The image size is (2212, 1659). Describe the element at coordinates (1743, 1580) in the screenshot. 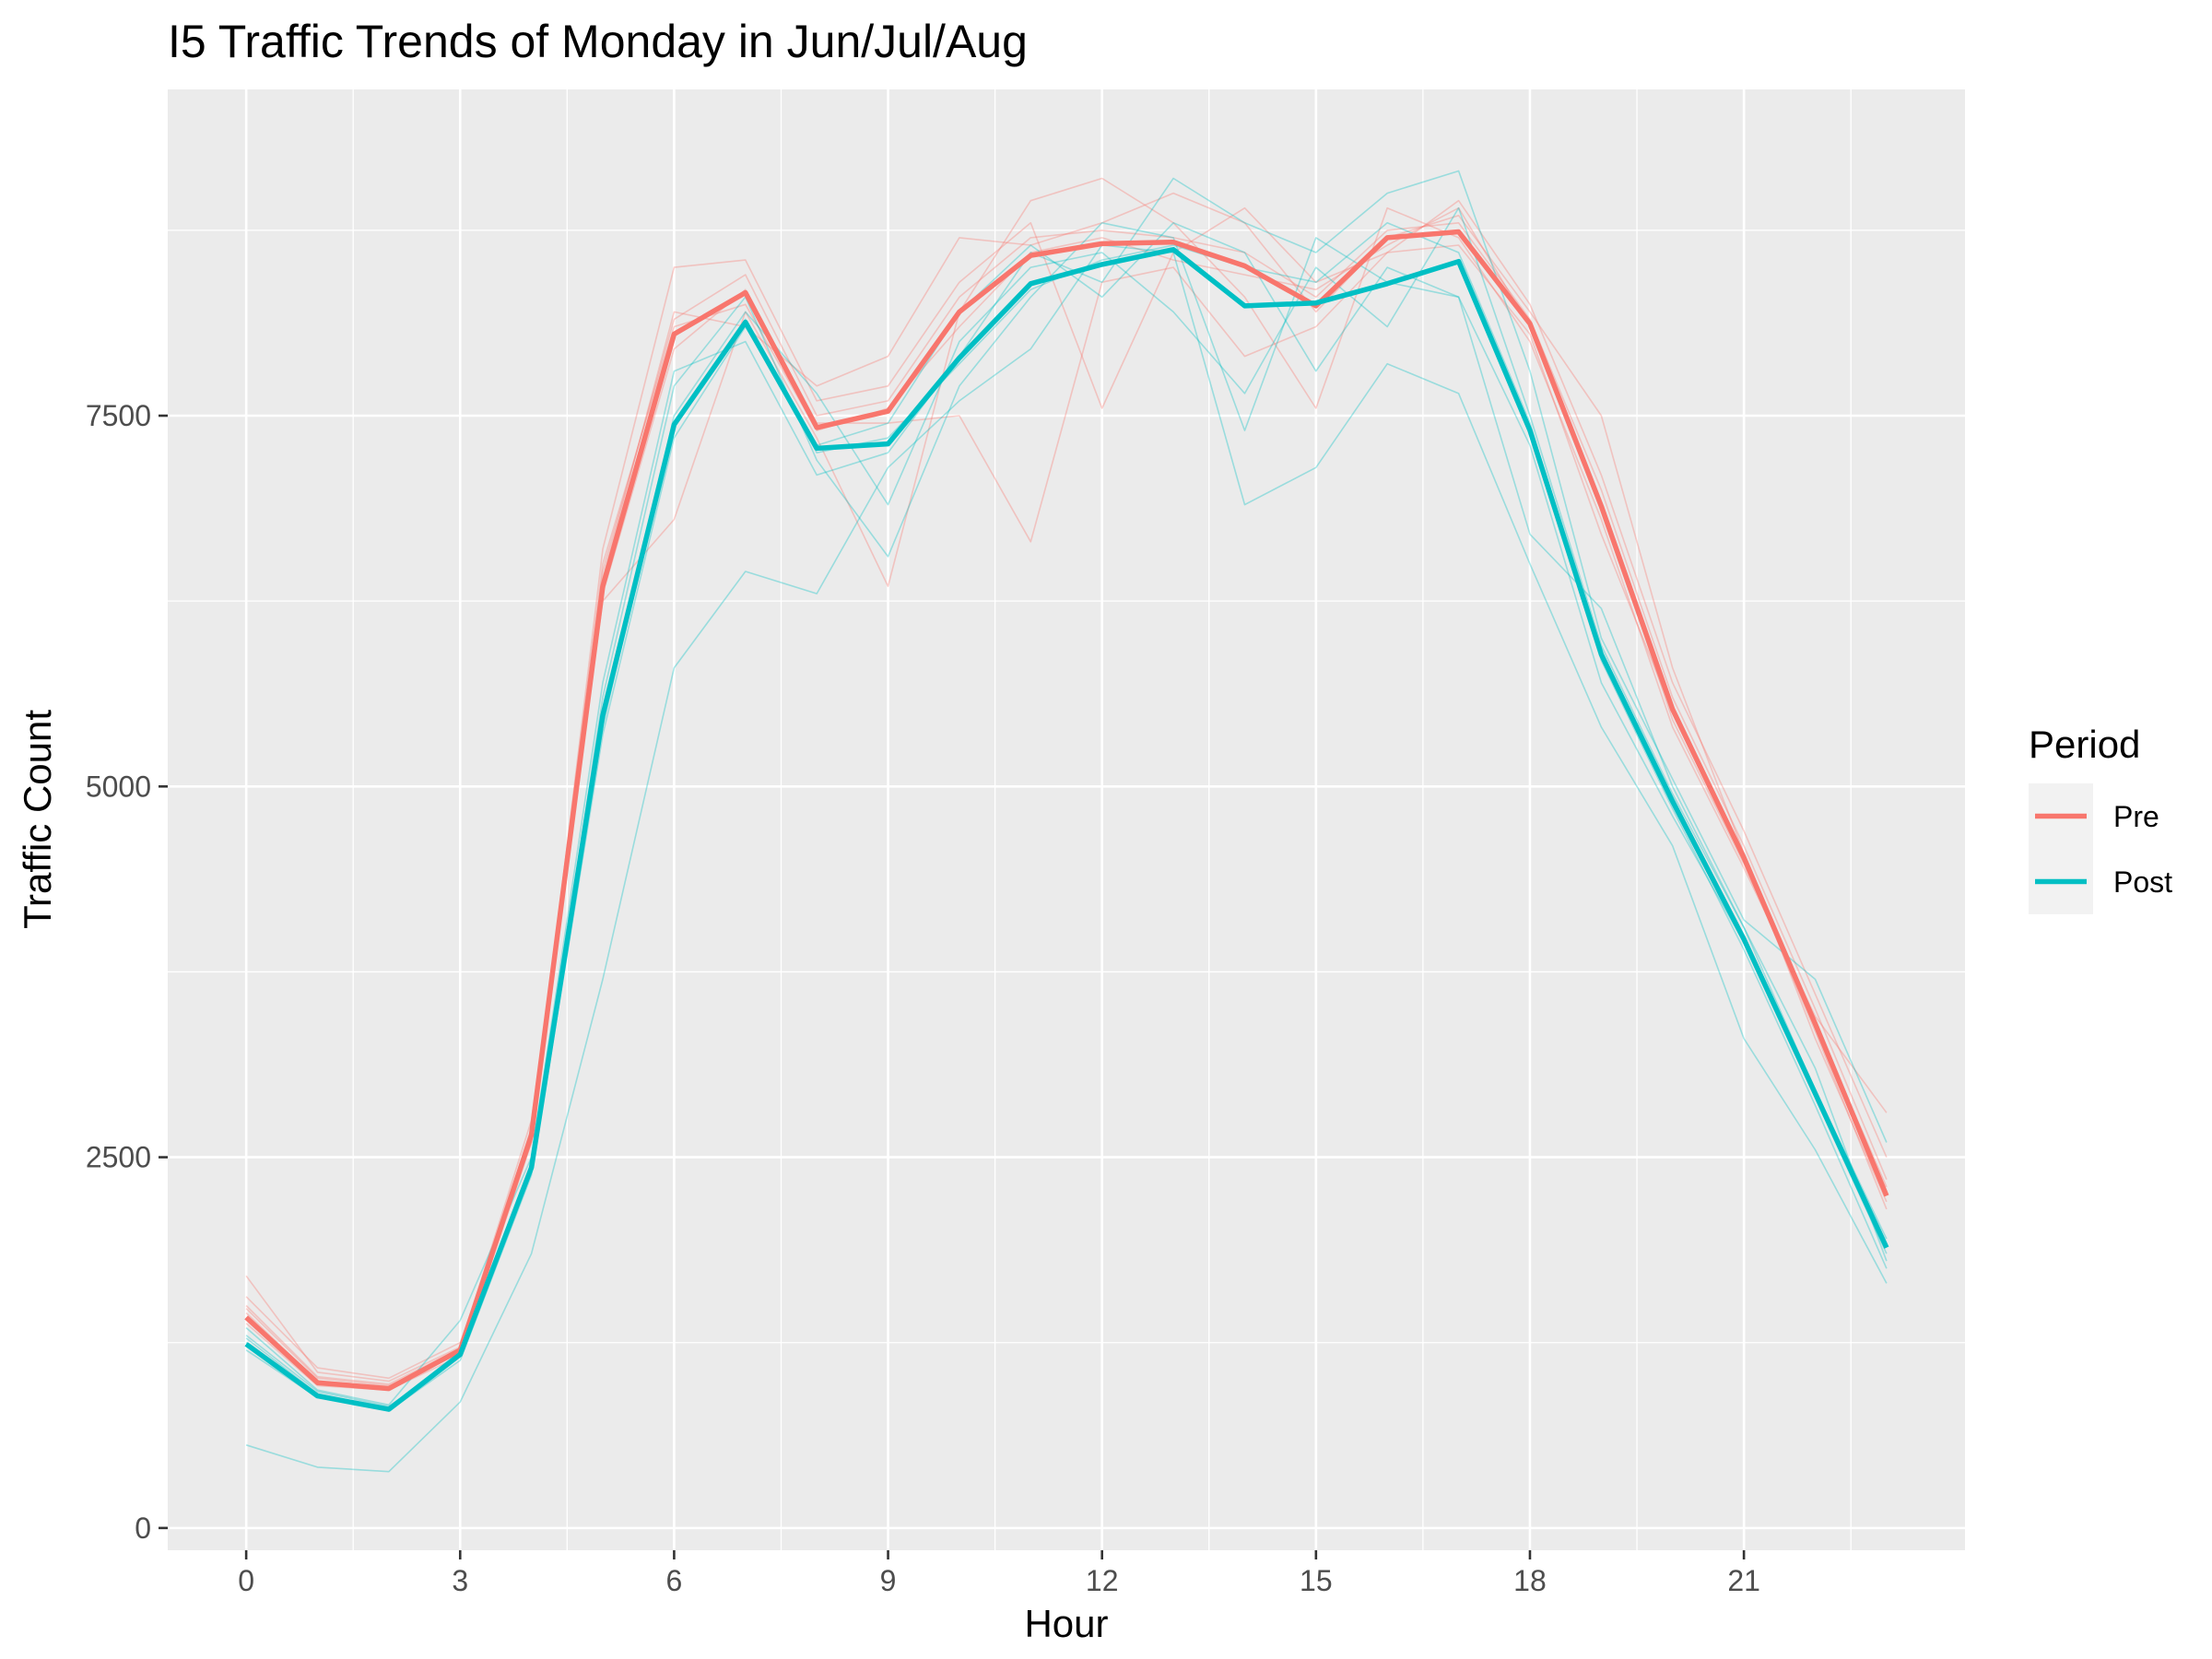

I see `x-tick-label: 21` at that location.